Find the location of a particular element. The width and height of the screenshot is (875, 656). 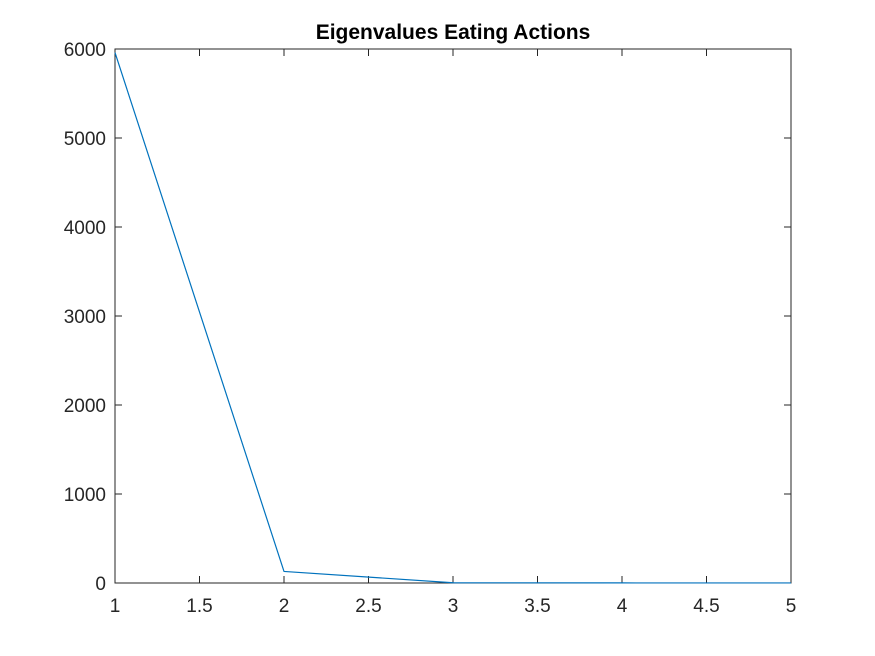

chart-title: Eigenvalues Eating Actions is located at coordinates (453, 32).